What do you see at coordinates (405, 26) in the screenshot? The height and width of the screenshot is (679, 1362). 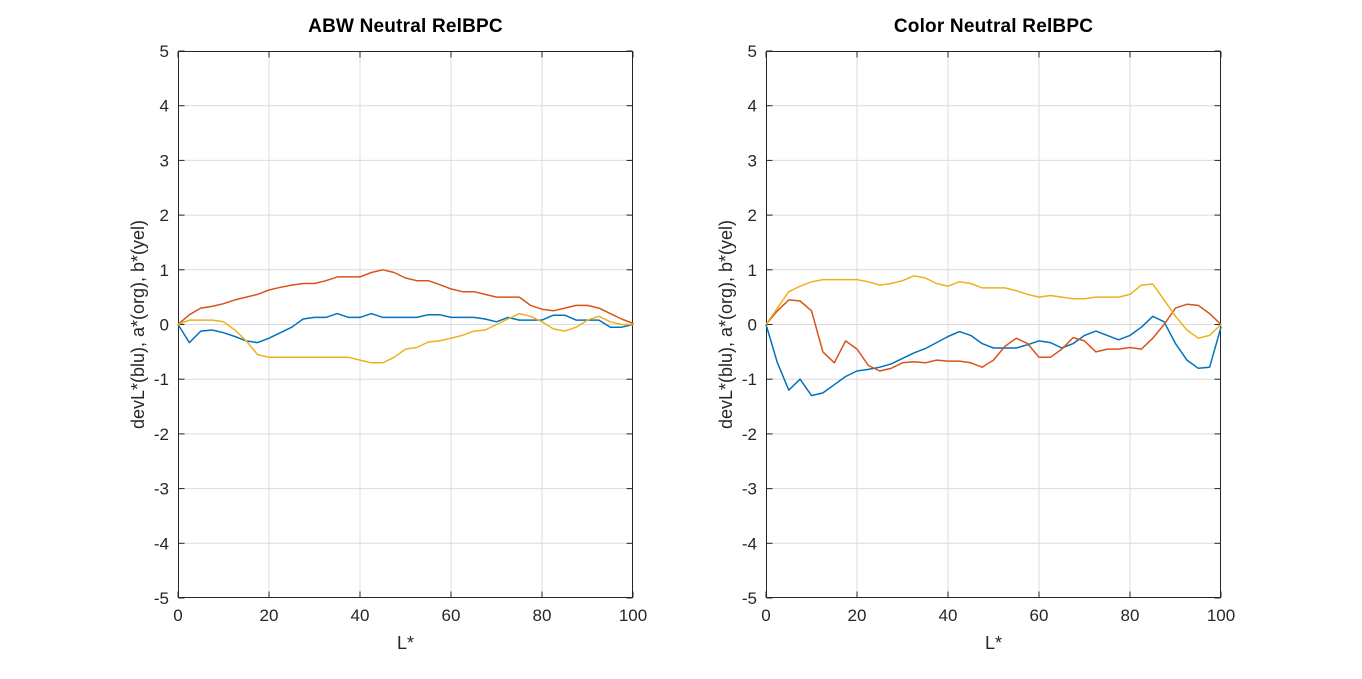 I see `chart-title: ABW Neutral RelBPC` at bounding box center [405, 26].